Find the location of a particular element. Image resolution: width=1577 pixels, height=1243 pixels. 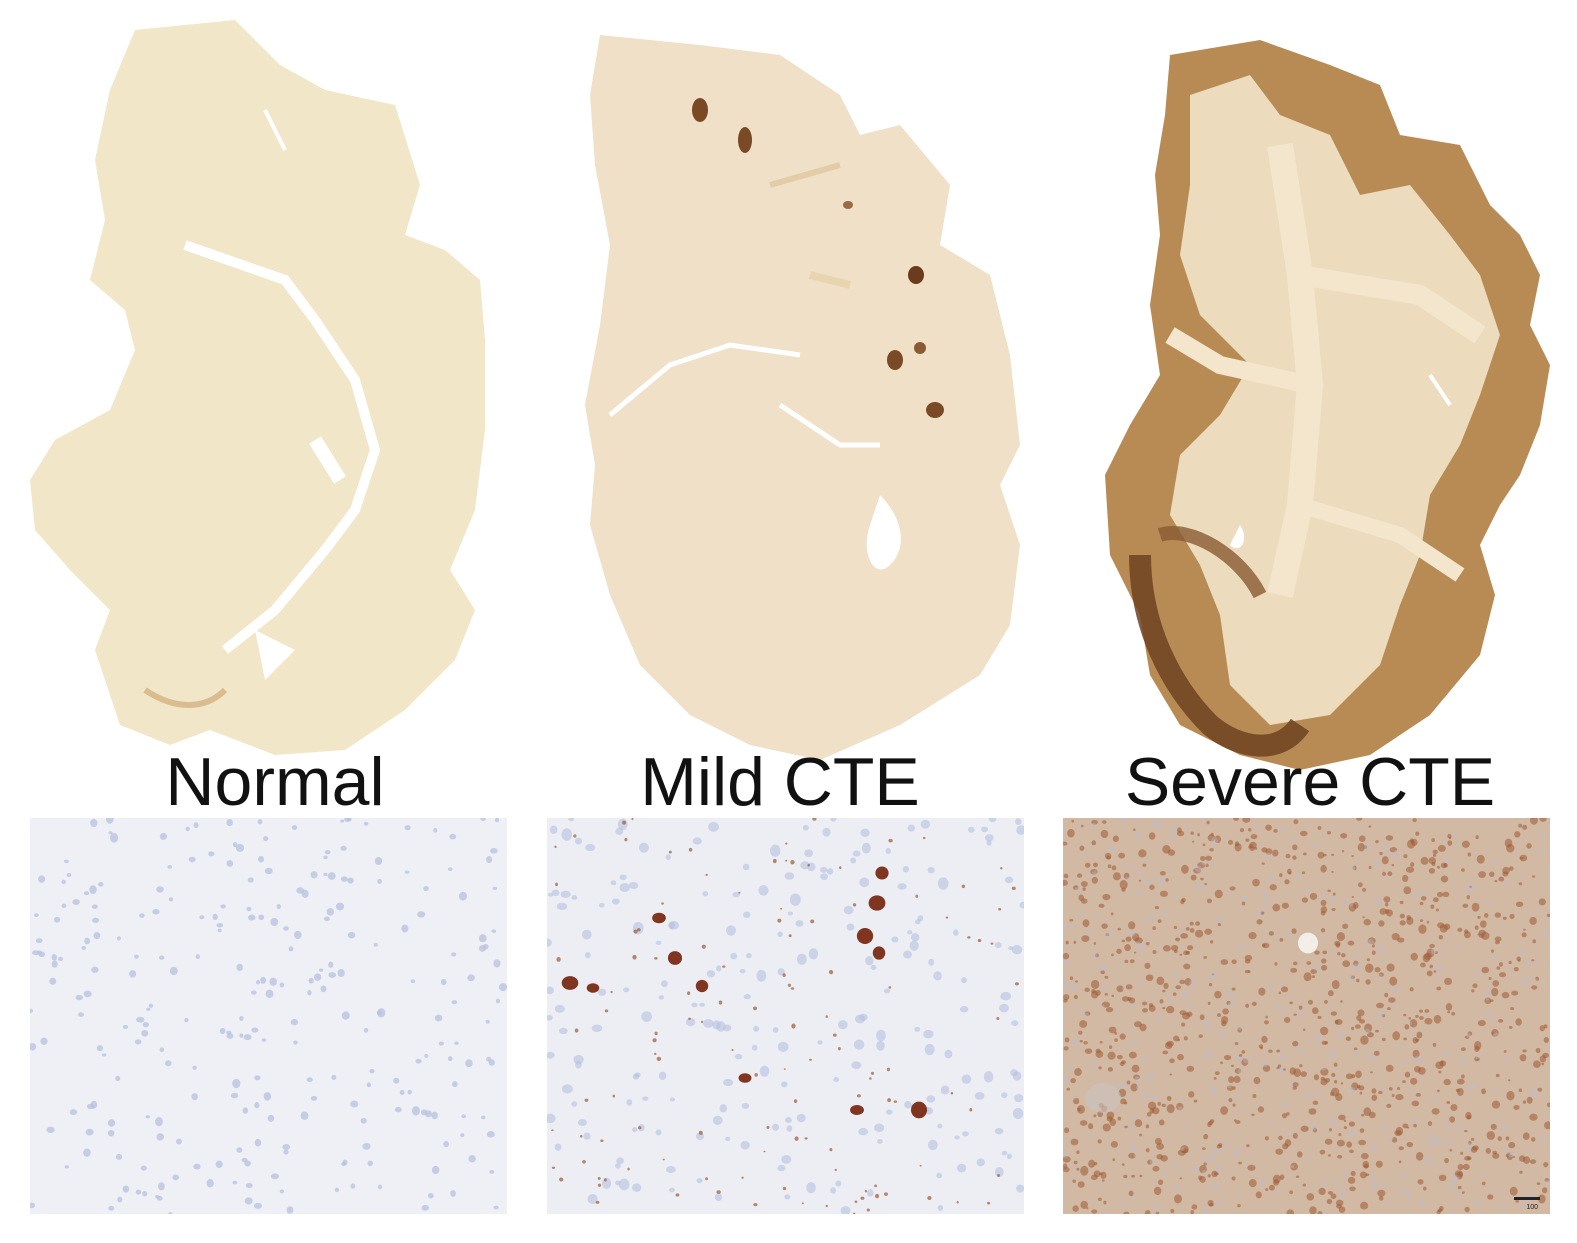

panel-label-normal: Normal is located at coordinates (275, 782).